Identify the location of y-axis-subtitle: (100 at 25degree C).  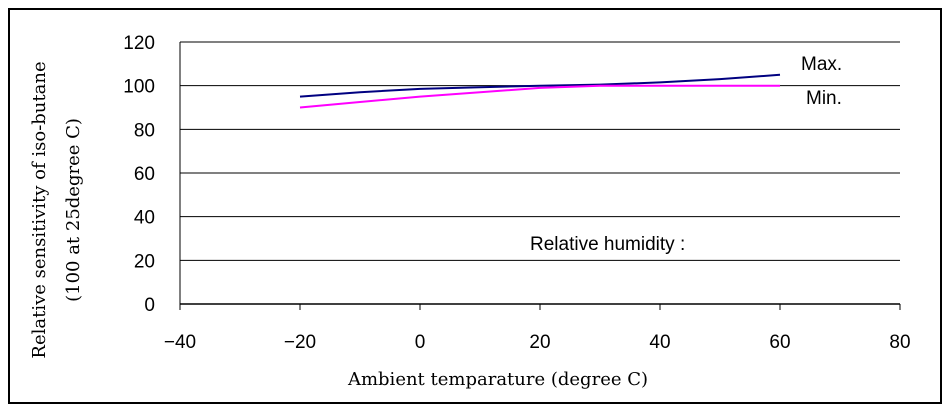
(73, 210).